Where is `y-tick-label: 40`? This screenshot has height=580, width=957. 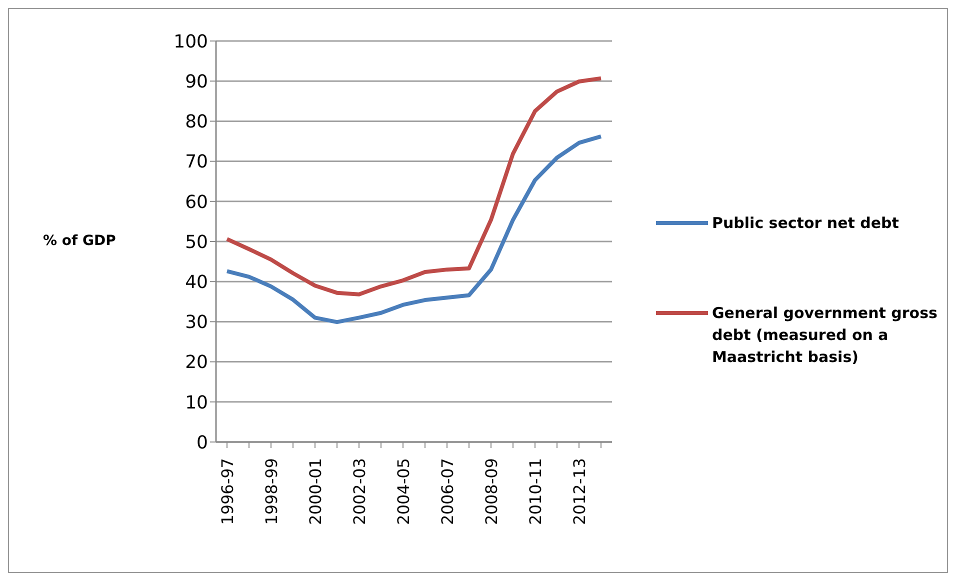
y-tick-label: 40 is located at coordinates (196, 282).